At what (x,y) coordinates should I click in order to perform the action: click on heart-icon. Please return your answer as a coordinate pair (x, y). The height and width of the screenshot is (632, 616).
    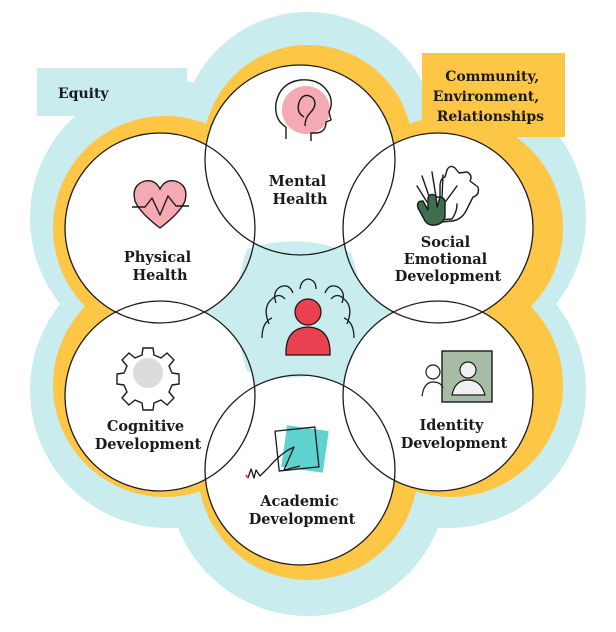
    Looking at the image, I should click on (160, 204).